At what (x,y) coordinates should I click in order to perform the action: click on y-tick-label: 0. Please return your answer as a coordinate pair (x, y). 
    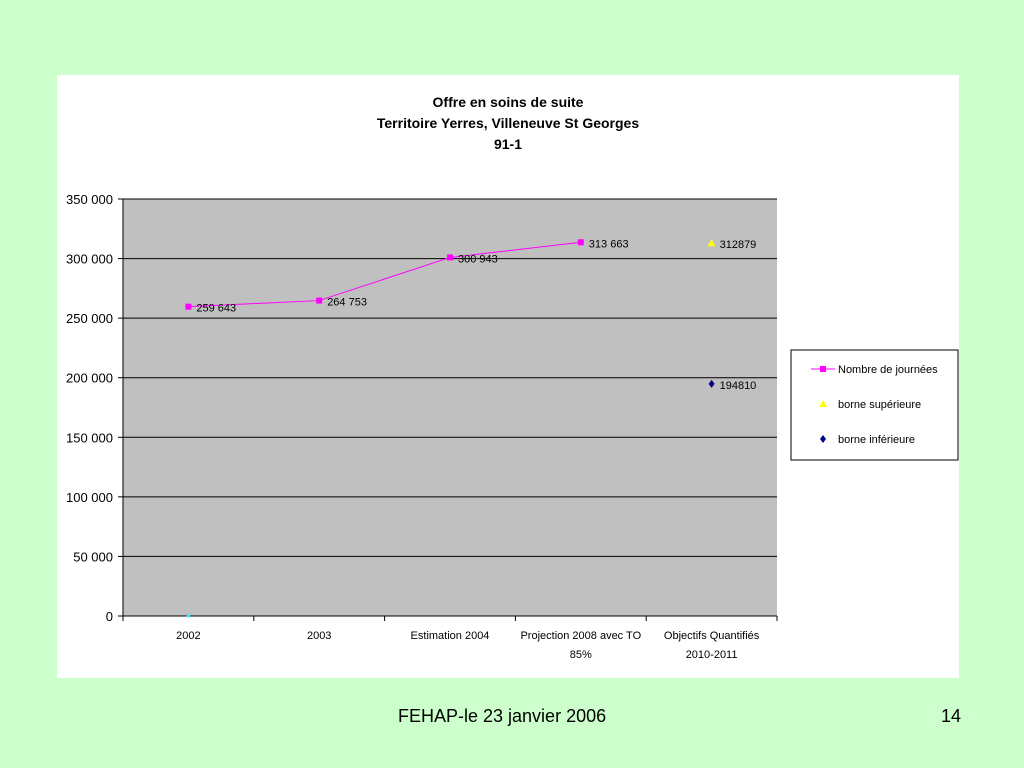
    Looking at the image, I should click on (109, 616).